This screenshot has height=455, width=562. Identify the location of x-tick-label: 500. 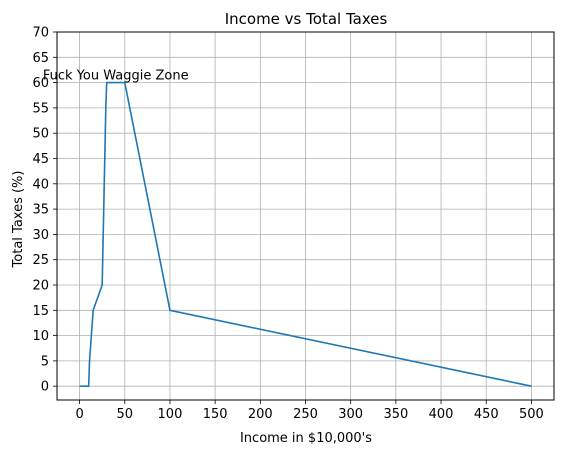
(531, 414).